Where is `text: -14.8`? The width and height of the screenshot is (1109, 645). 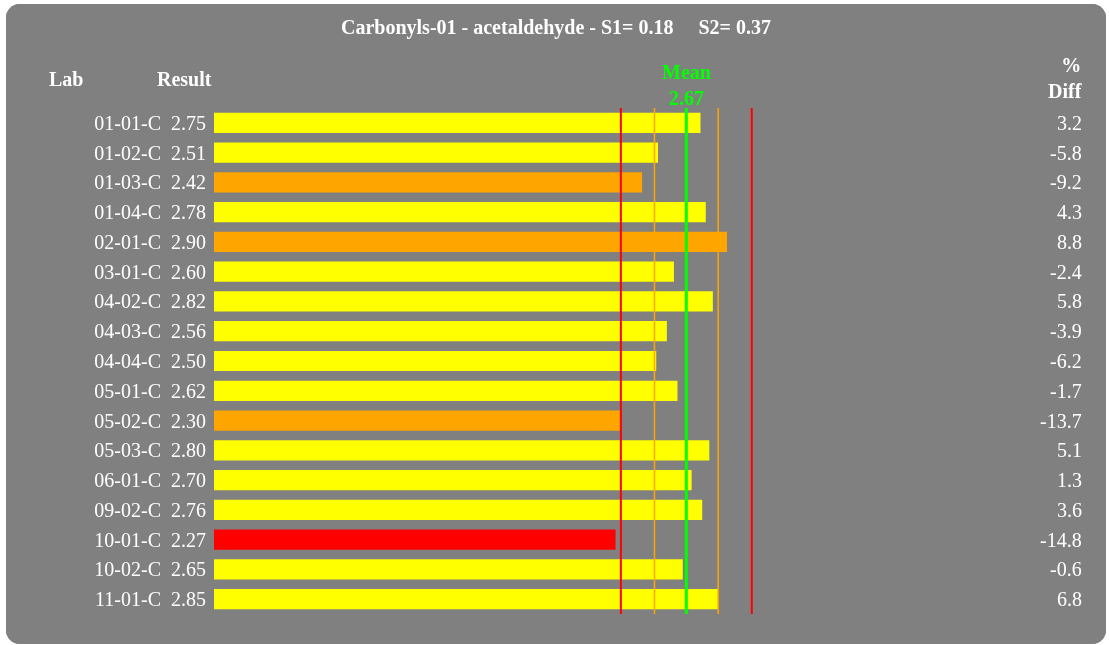
text: -14.8 is located at coordinates (1061, 540).